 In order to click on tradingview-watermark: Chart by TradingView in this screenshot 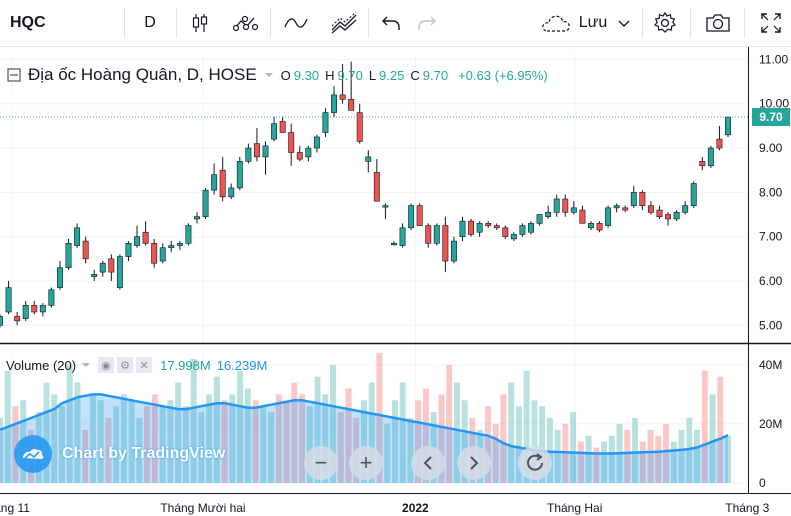, I will do `click(128, 454)`.